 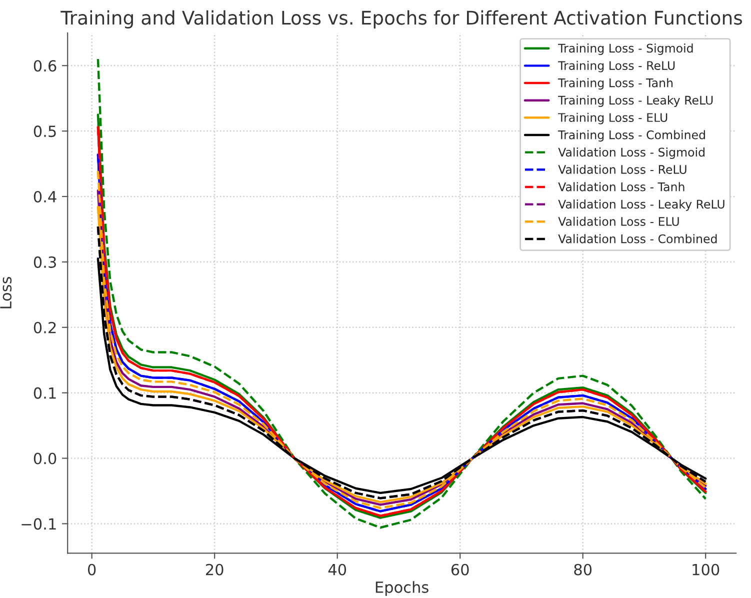 What do you see at coordinates (631, 136) in the screenshot?
I see `legend-label: Training Loss - Combined` at bounding box center [631, 136].